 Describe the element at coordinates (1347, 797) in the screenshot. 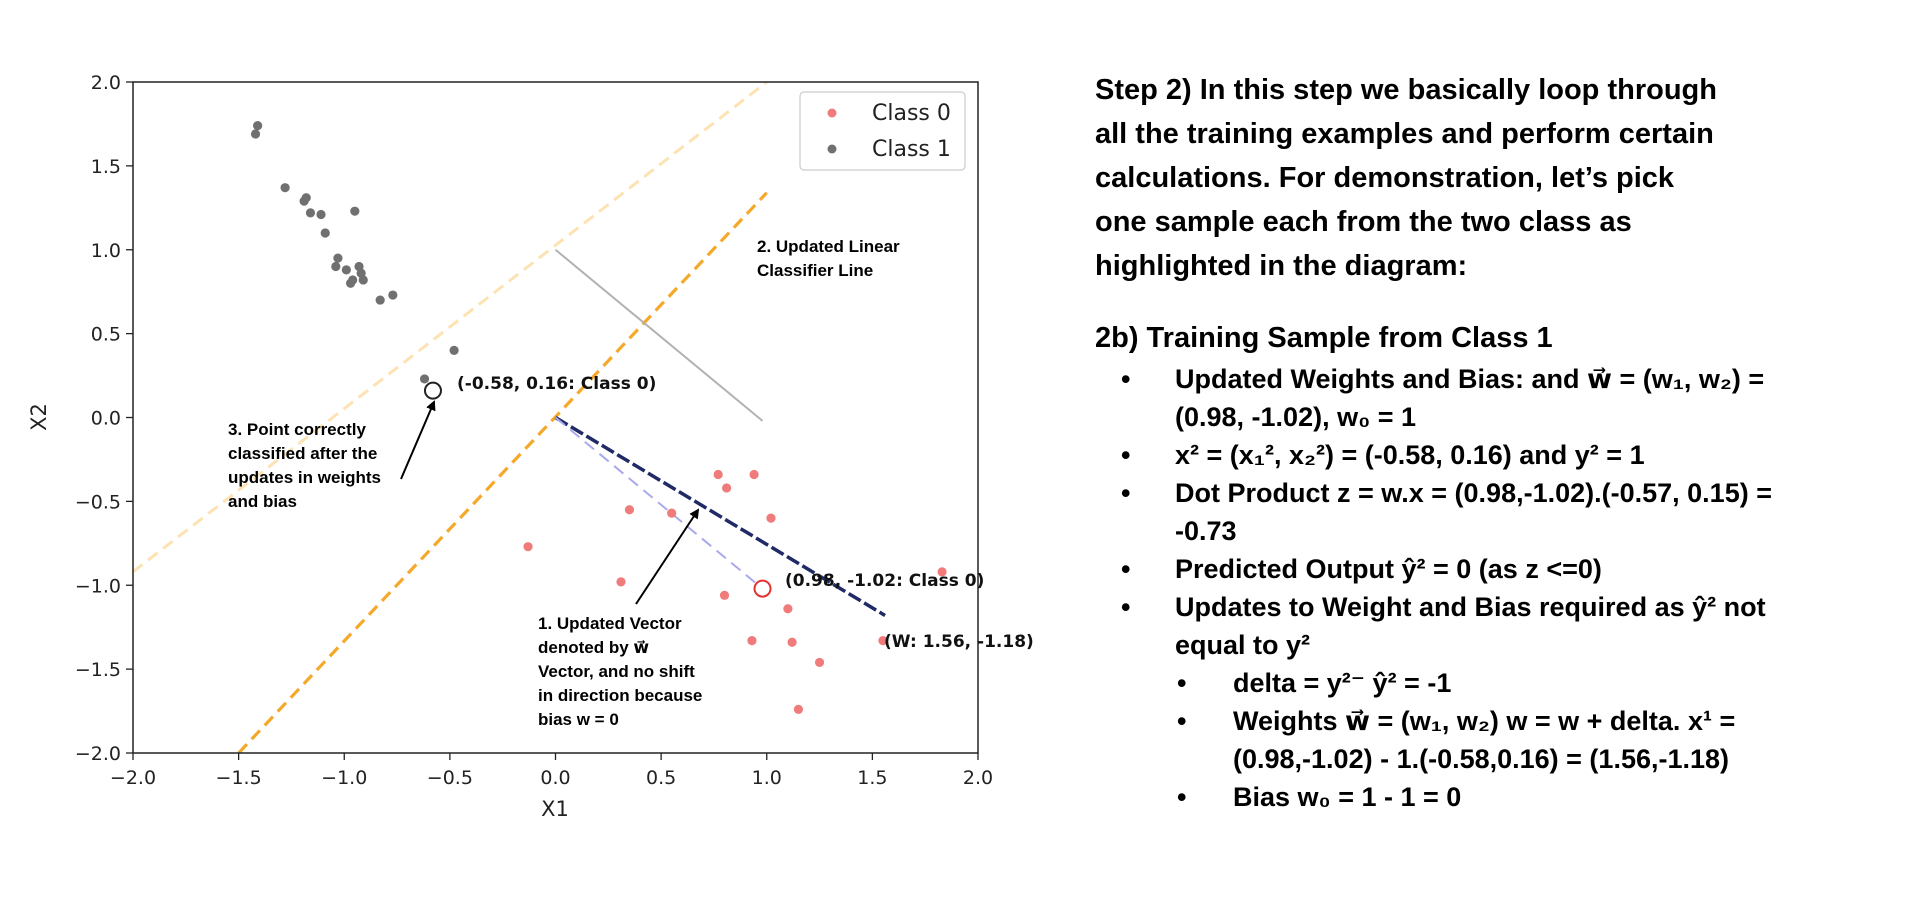

I see `nested-bullet-bias-1: Bias w₀ = 1 - 1 = 0` at that location.